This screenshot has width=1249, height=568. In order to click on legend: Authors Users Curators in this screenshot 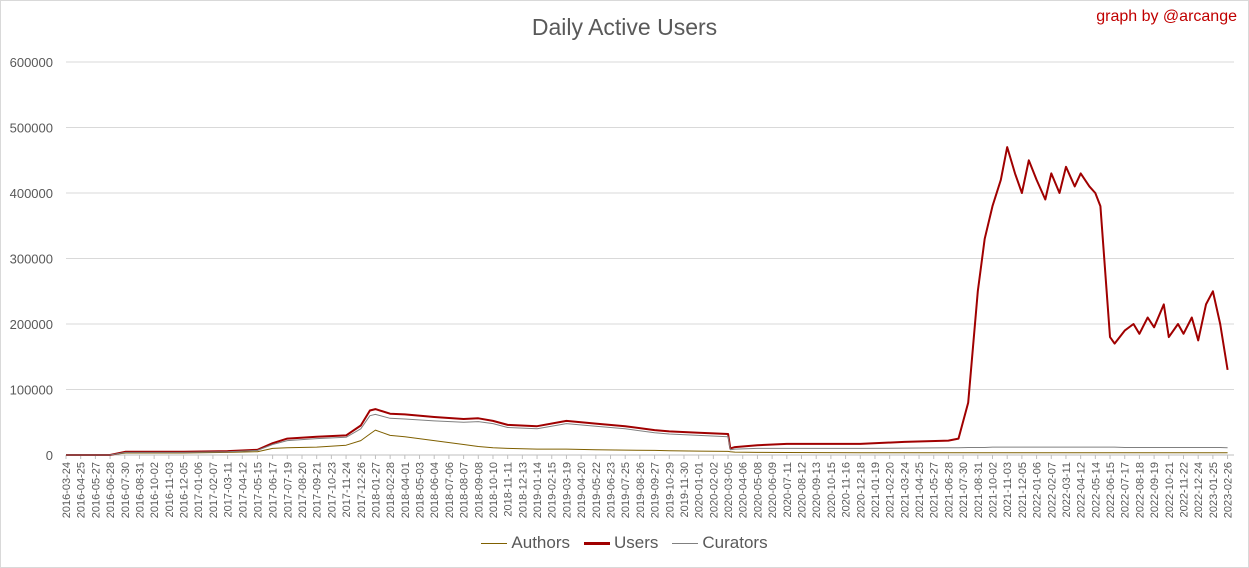, I will do `click(624, 543)`.